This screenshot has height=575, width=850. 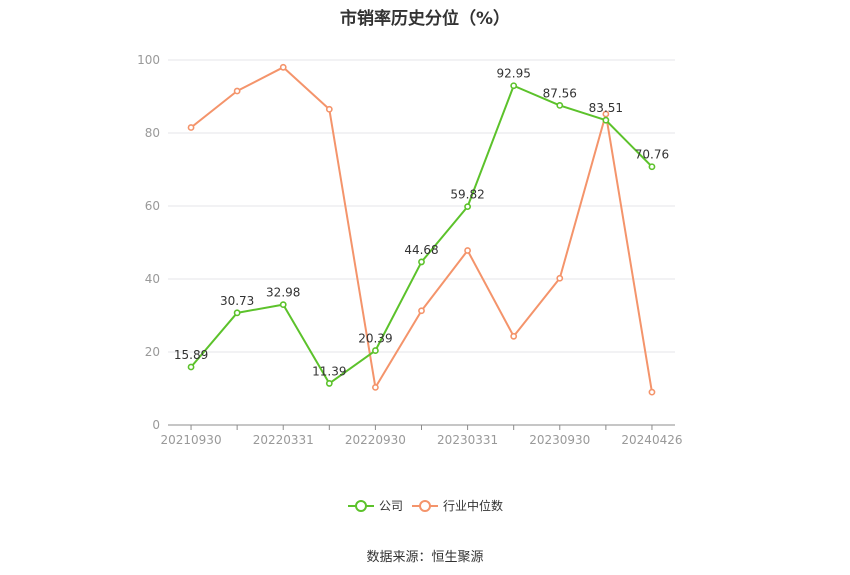 I want to click on data-label: 15.89, so click(x=191, y=355).